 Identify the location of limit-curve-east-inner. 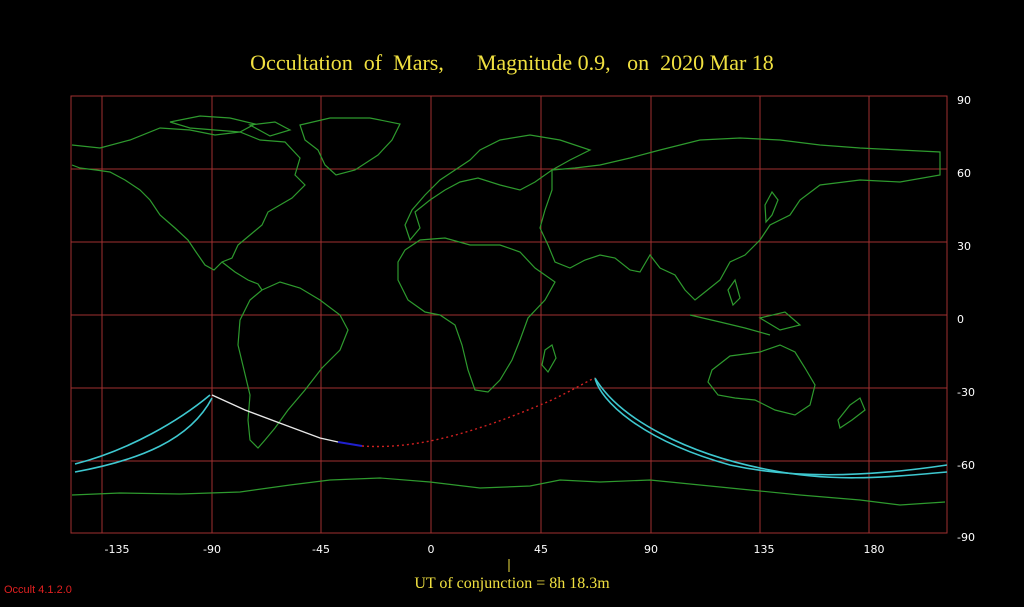
(771, 428).